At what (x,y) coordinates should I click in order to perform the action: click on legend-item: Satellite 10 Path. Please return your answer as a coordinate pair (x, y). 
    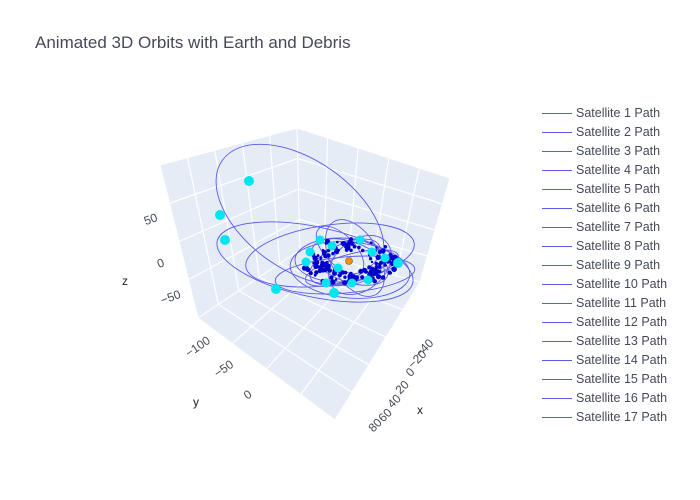
    Looking at the image, I should click on (620, 284).